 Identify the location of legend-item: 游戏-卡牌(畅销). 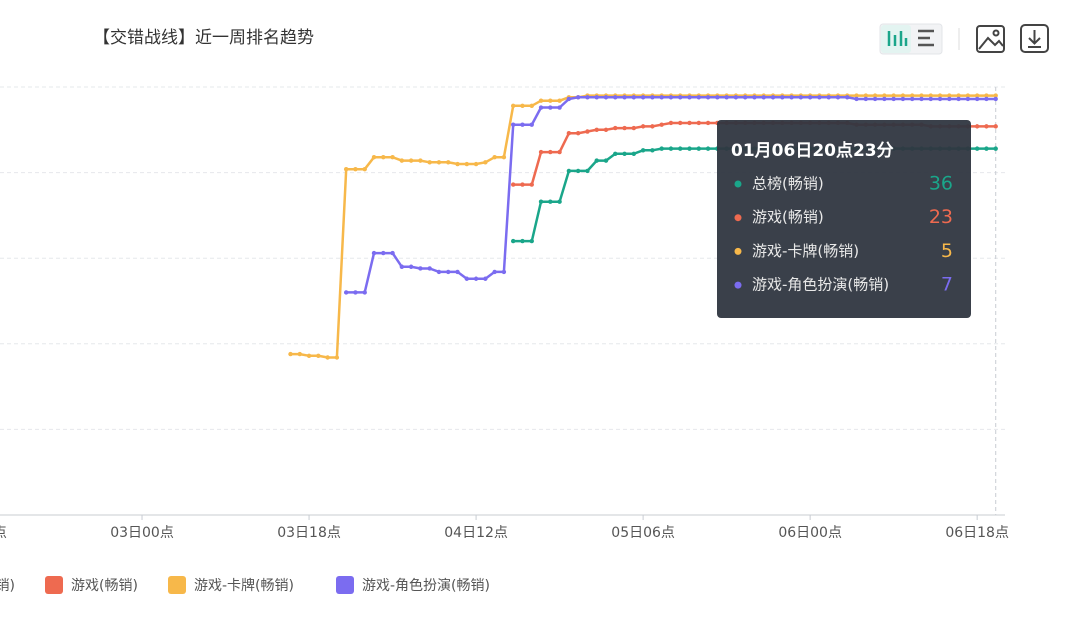
(231, 585).